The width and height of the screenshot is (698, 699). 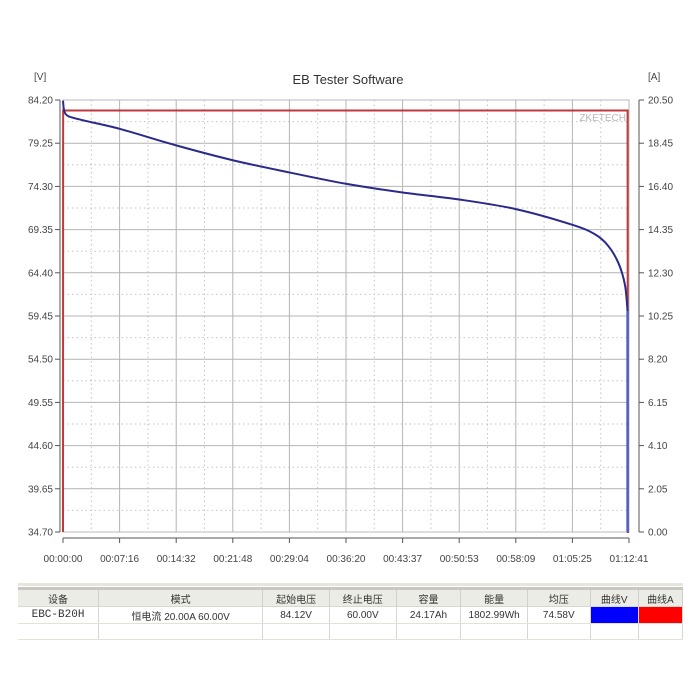 I want to click on cell-start-voltage: 84.12V, so click(x=296, y=615).